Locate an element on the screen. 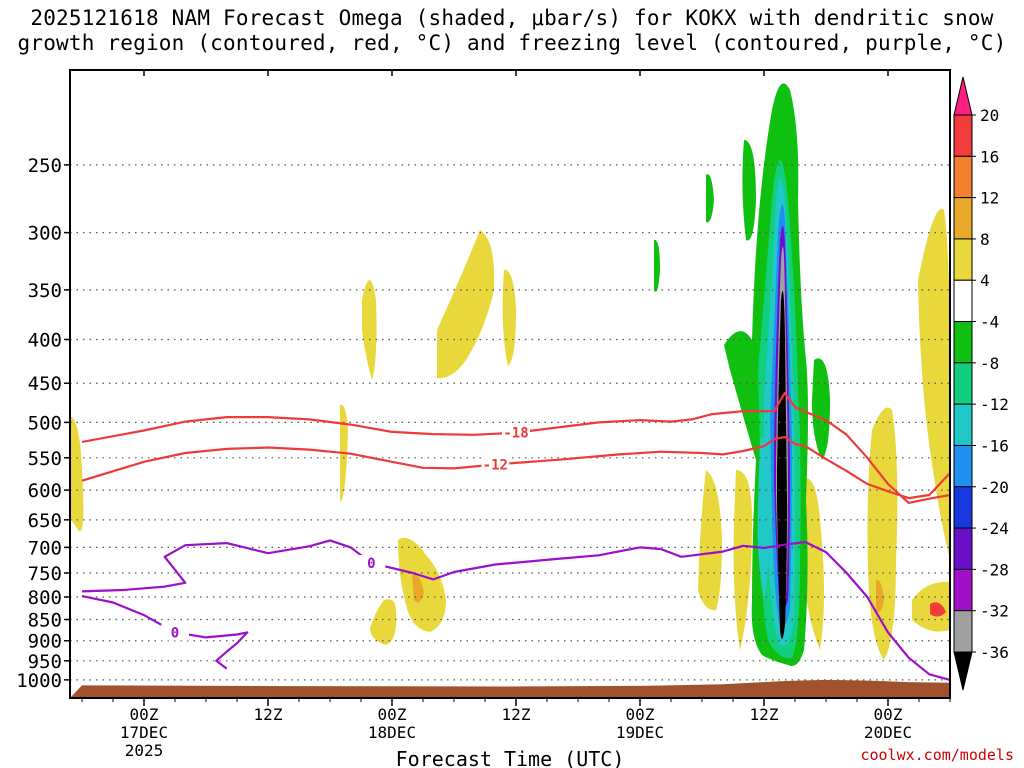 Image resolution: width=1024 pixels, height=768 pixels. colorbar-label: 12 is located at coordinates (989, 198).